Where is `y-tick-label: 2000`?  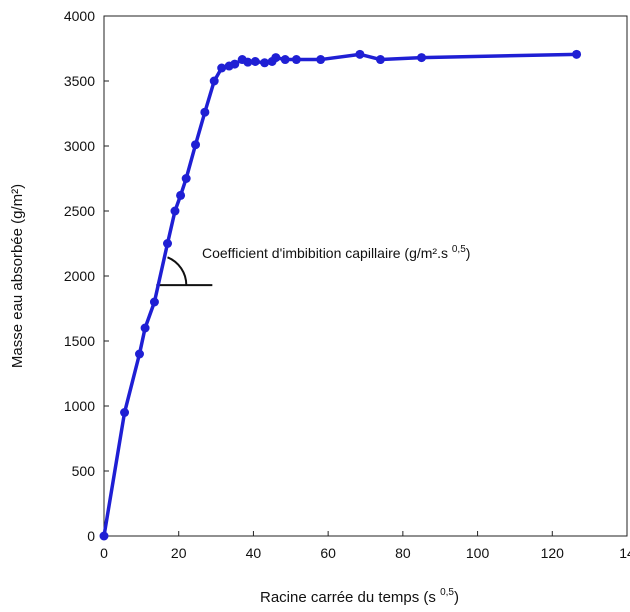
y-tick-label: 2000 is located at coordinates (79, 276).